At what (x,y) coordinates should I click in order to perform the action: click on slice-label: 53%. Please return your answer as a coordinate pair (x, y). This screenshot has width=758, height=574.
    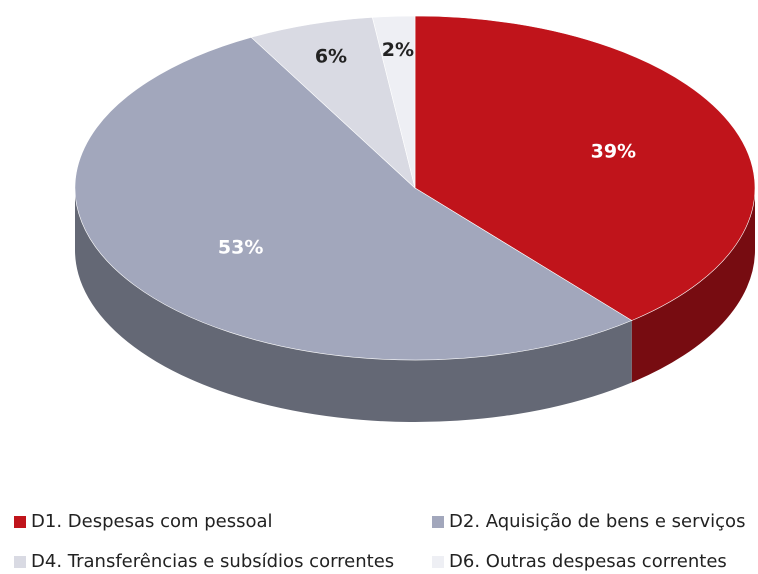
    Looking at the image, I should click on (240, 247).